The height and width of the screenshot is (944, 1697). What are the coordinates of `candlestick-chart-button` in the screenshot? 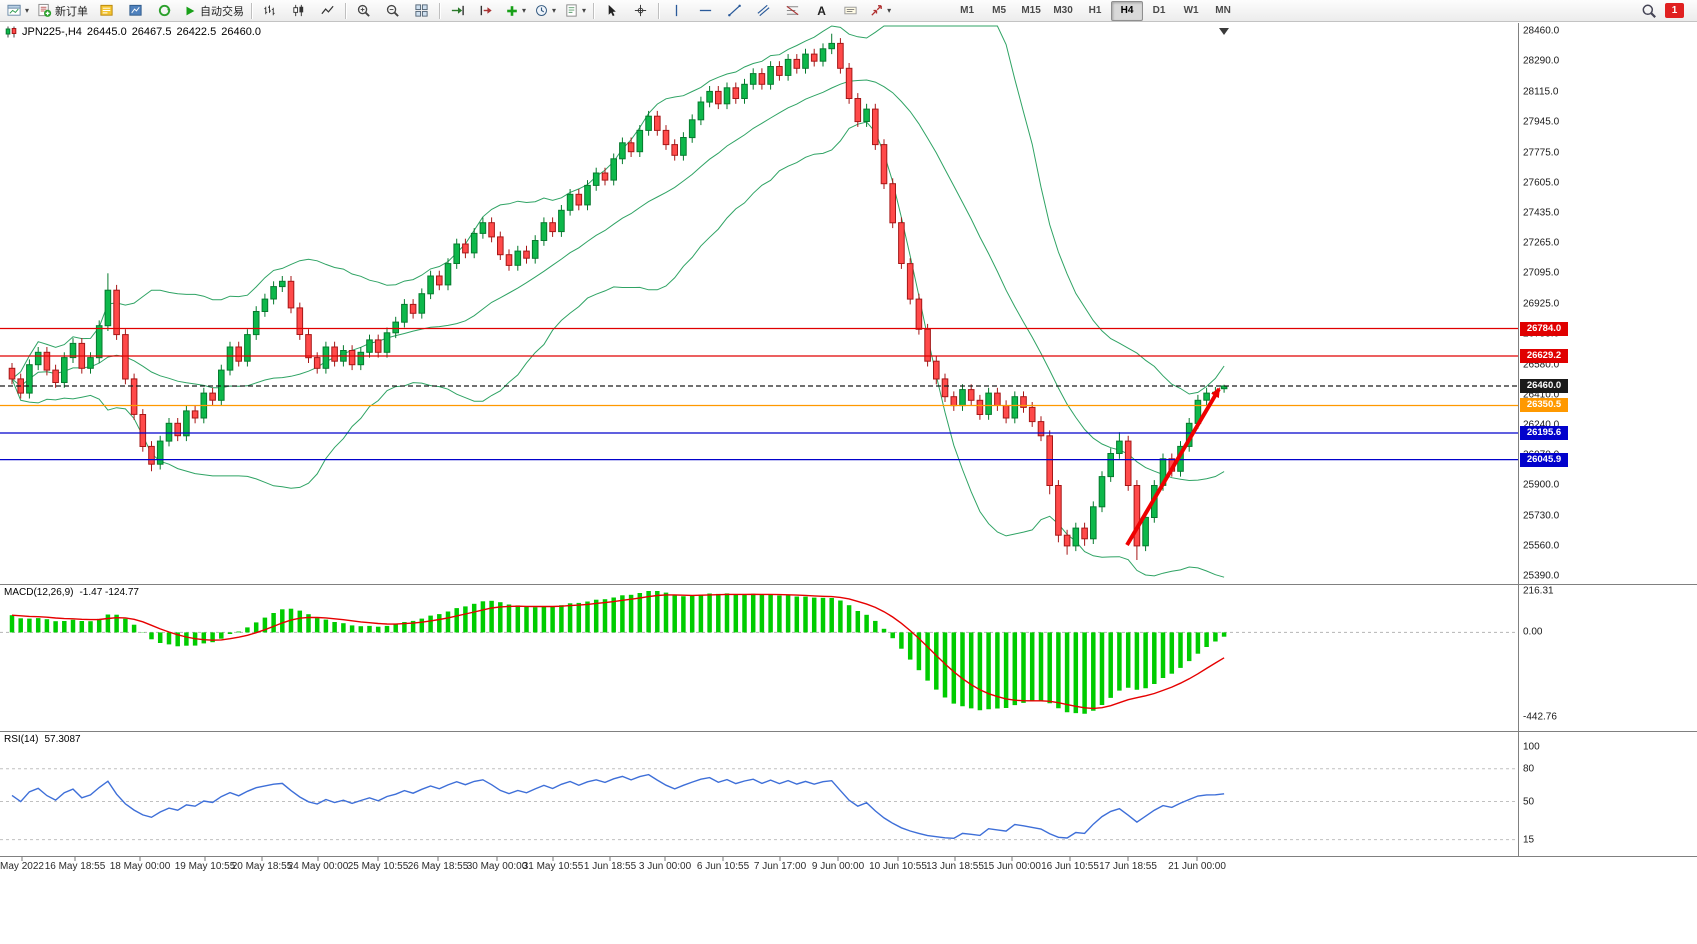 It's located at (298, 10).